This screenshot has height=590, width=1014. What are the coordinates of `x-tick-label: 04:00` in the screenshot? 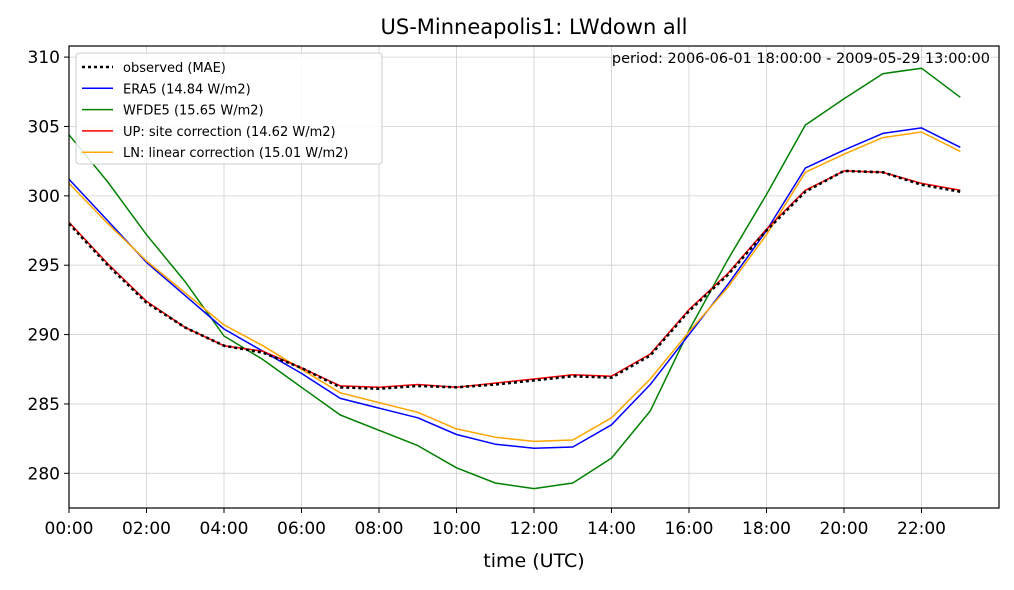 It's located at (224, 529).